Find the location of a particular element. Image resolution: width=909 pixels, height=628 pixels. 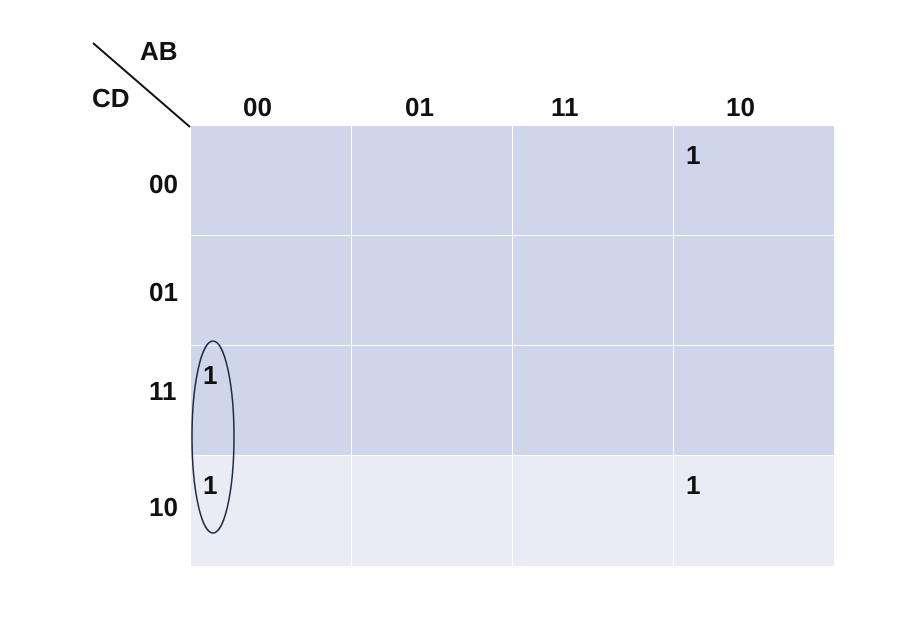

kmap-cell-r3-c0: 1 is located at coordinates (271, 511).